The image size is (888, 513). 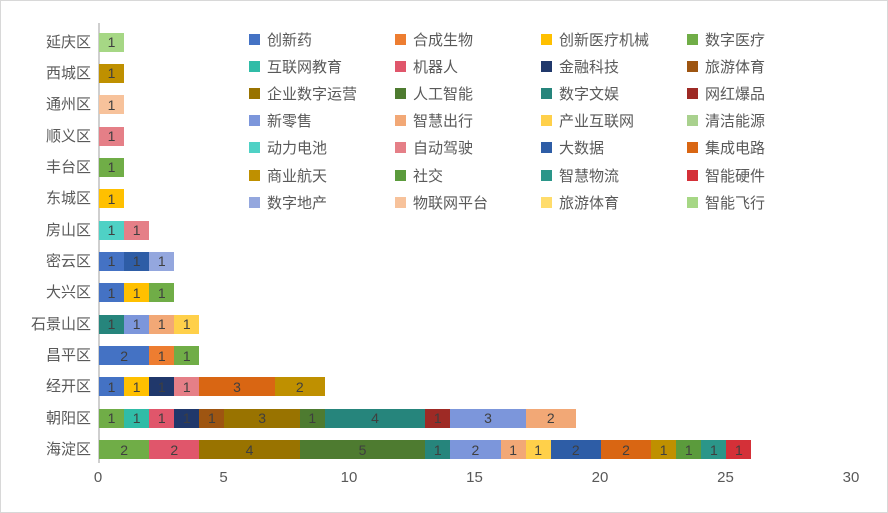 I want to click on legend-item: 网红爆品, so click(x=726, y=93).